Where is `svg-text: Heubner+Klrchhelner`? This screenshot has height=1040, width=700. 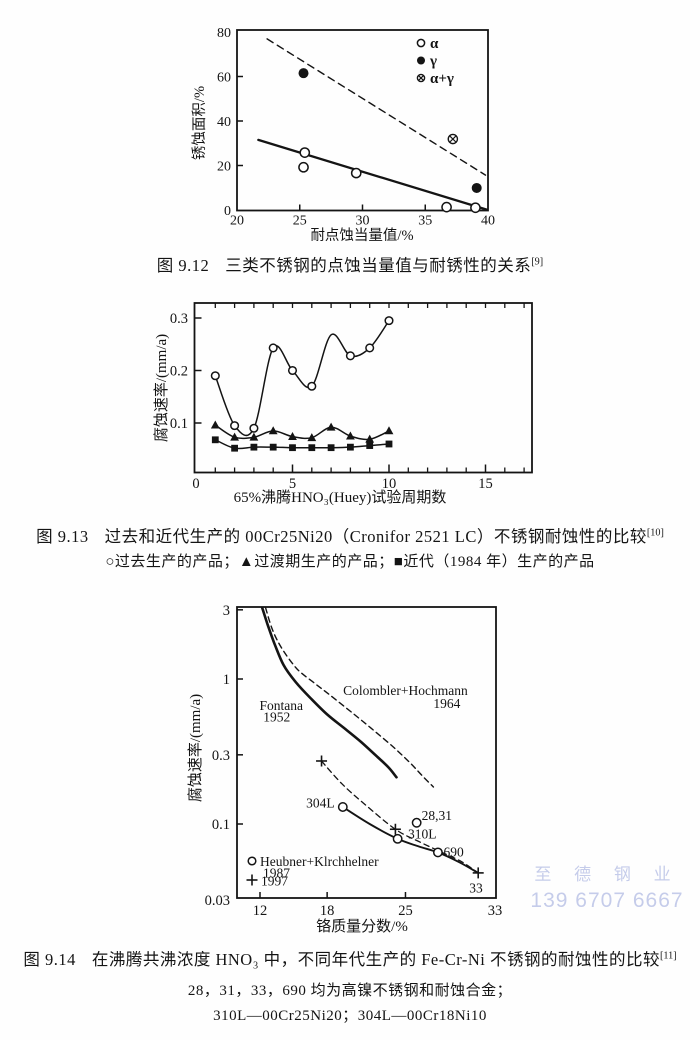
svg-text: Heubner+Klrchhelner is located at coordinates (319, 861).